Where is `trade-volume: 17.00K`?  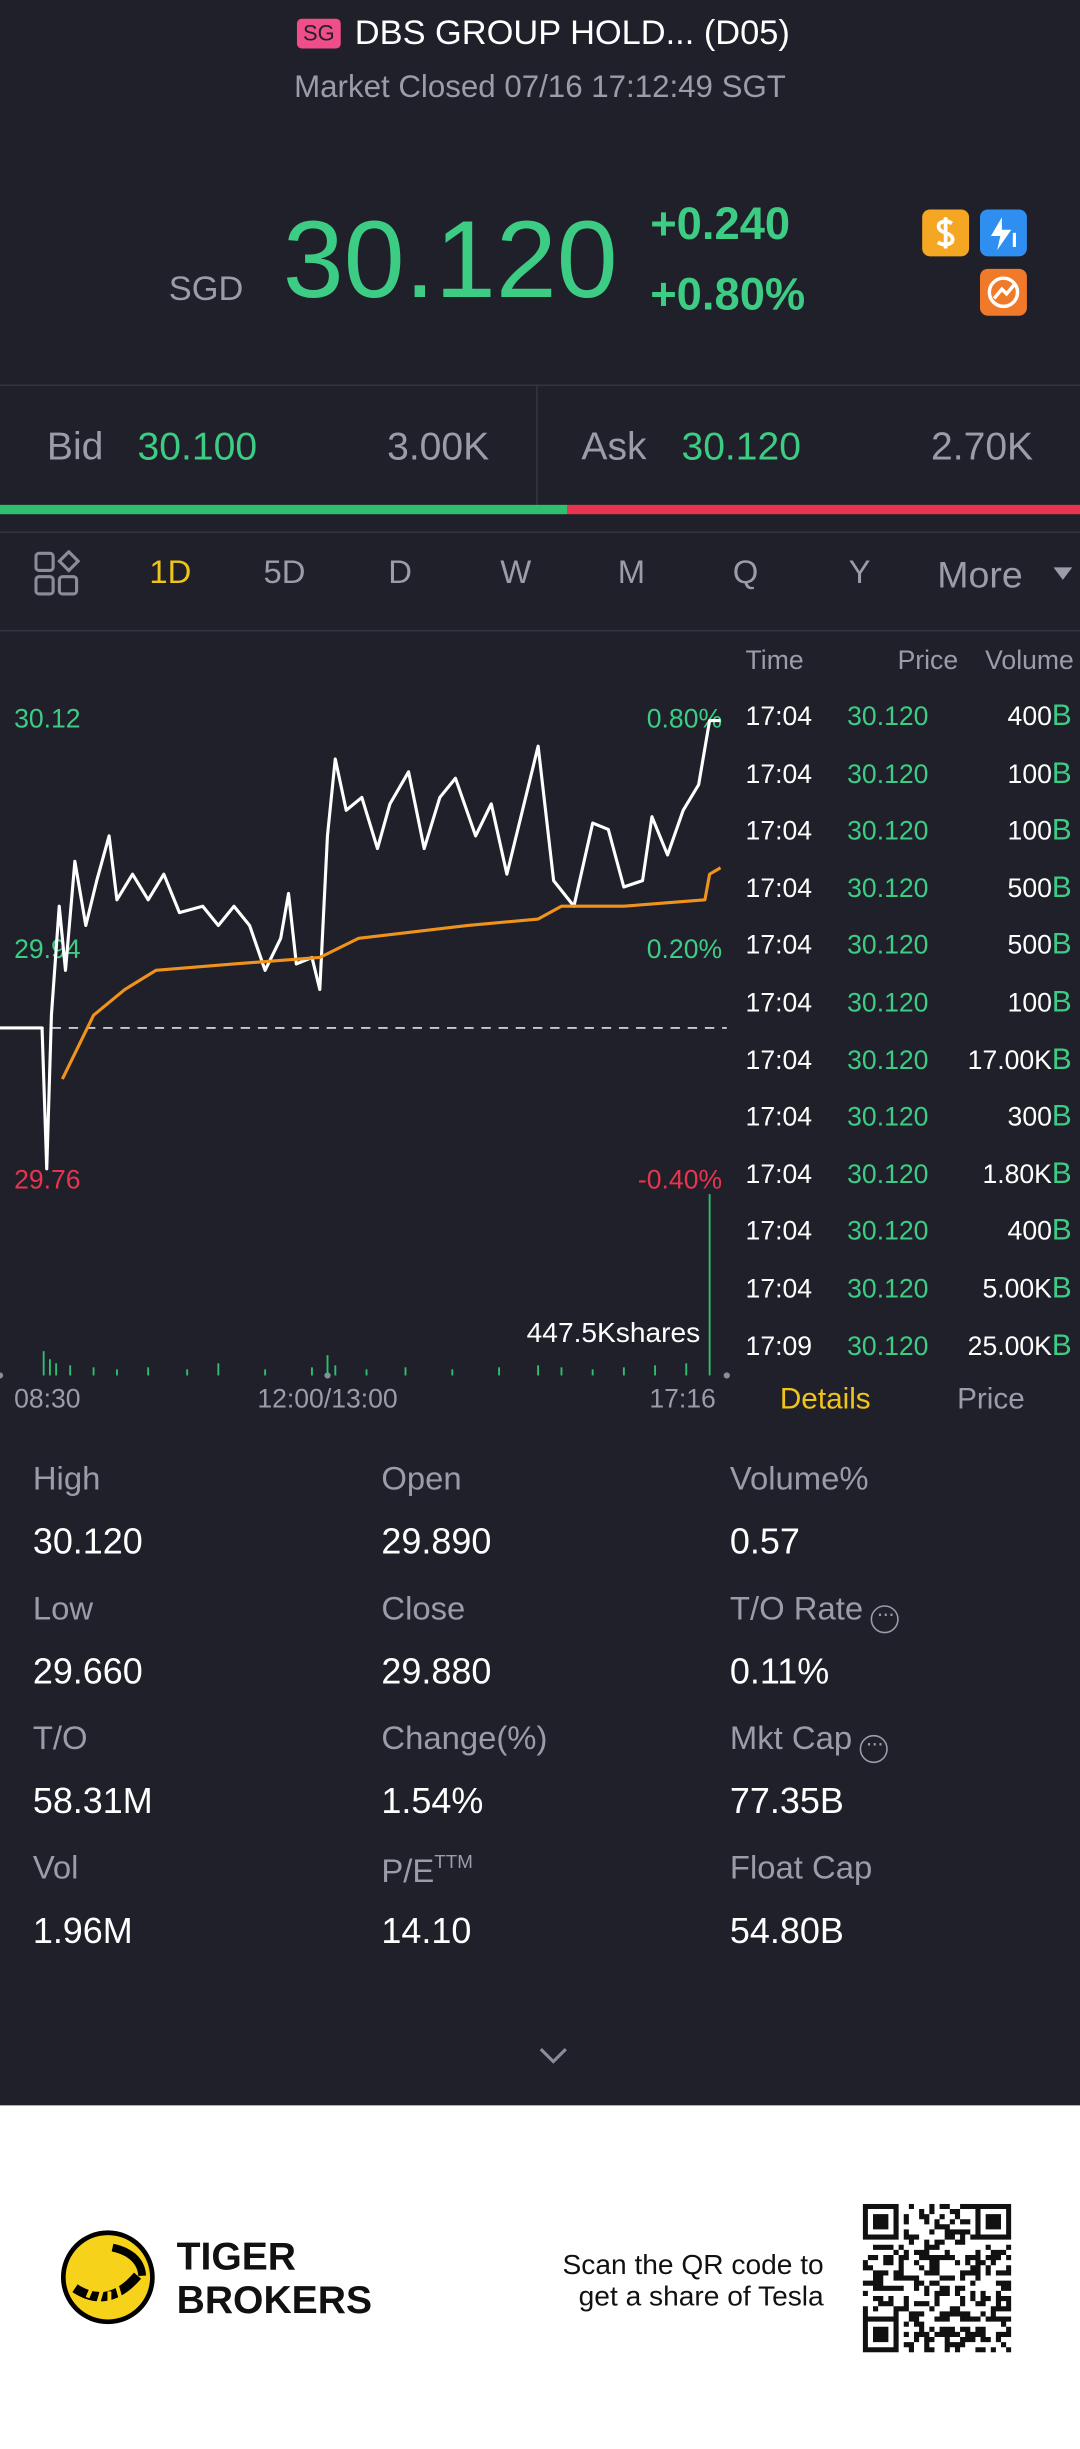 trade-volume: 17.00K is located at coordinates (1009, 1060).